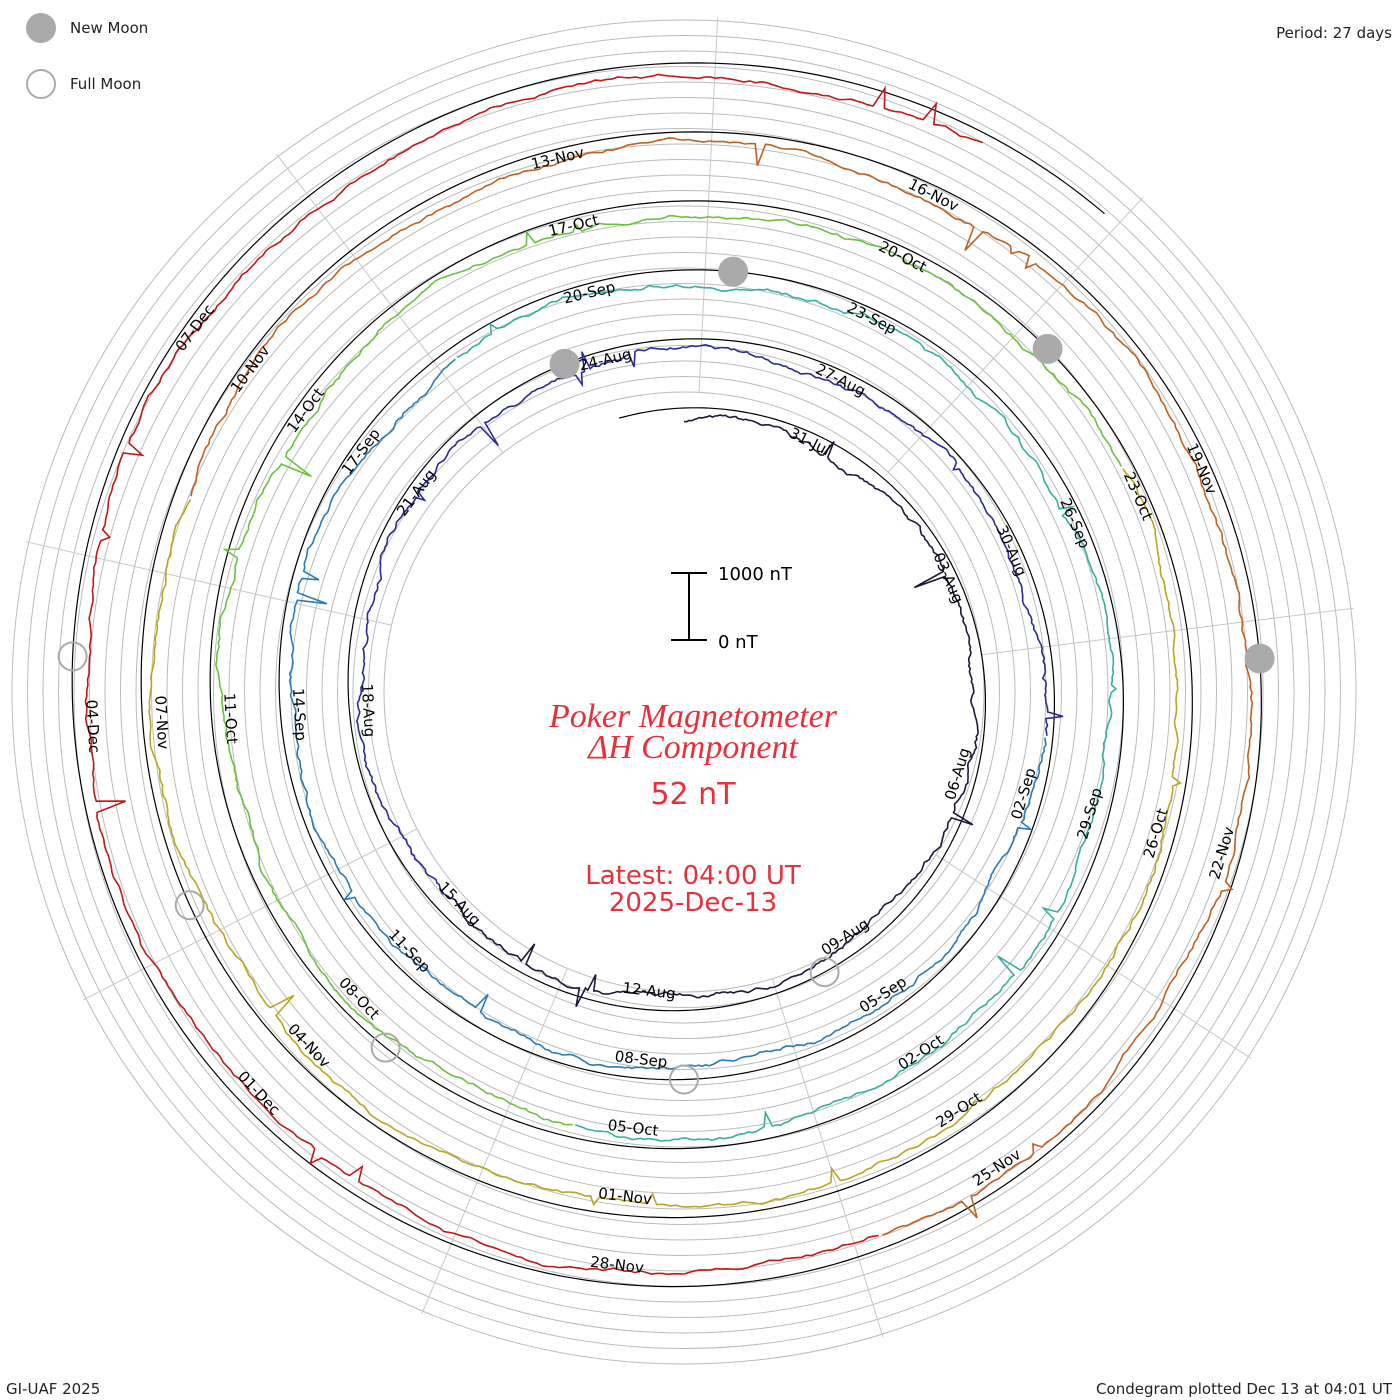 The image size is (1400, 1400). What do you see at coordinates (996, 1167) in the screenshot?
I see `date-label: 25-Nov` at bounding box center [996, 1167].